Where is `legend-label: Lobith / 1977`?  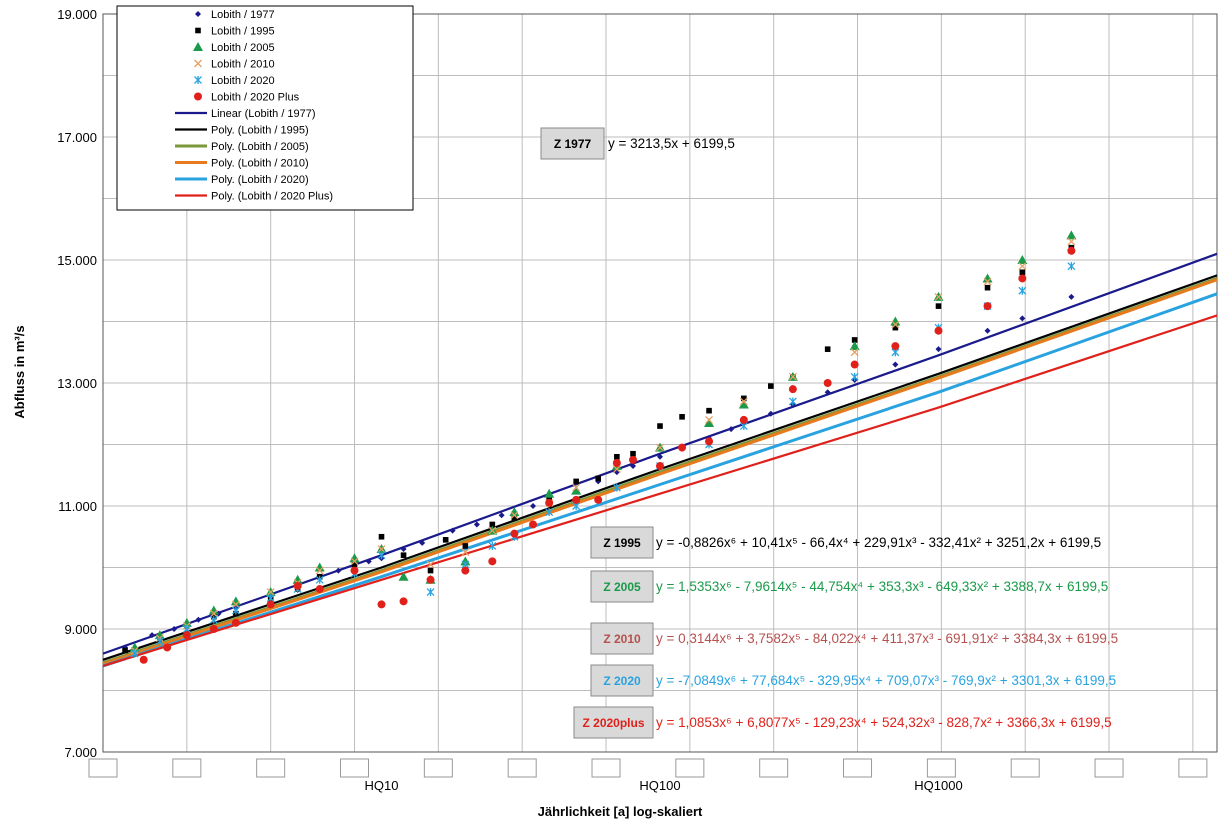 legend-label: Lobith / 1977 is located at coordinates (243, 15).